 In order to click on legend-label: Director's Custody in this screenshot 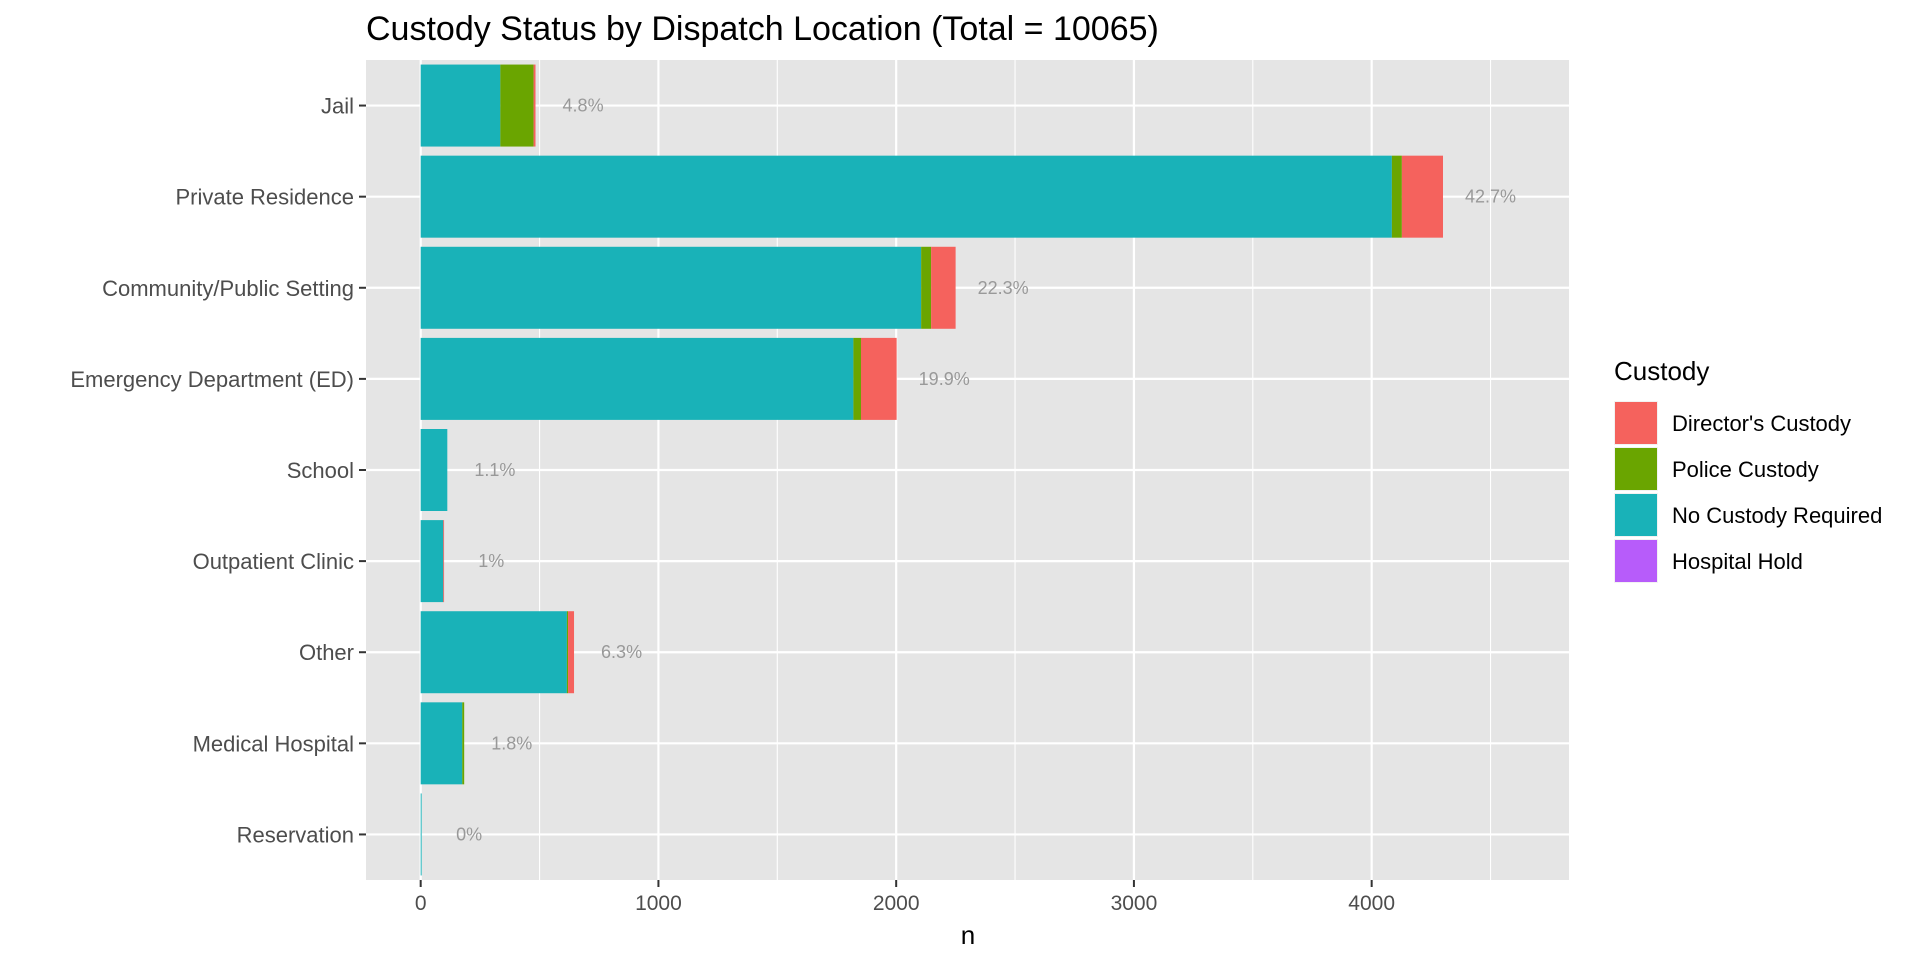, I will do `click(1761, 423)`.